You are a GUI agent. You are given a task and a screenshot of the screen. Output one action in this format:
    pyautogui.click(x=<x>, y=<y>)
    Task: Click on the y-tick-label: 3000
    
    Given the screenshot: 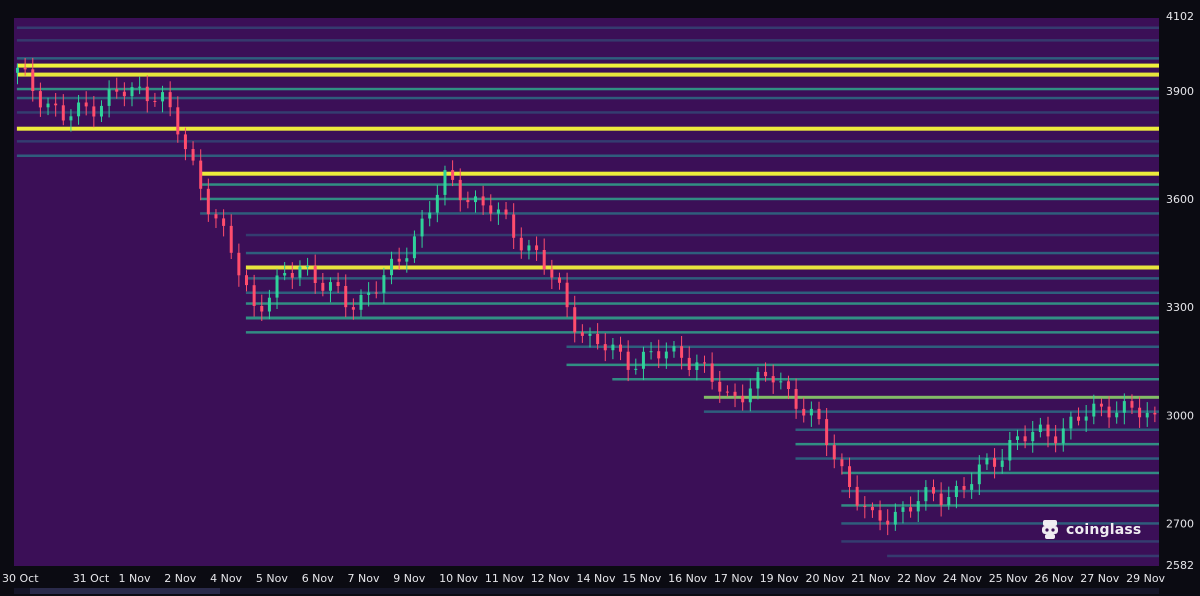 What is the action you would take?
    pyautogui.click(x=1180, y=415)
    